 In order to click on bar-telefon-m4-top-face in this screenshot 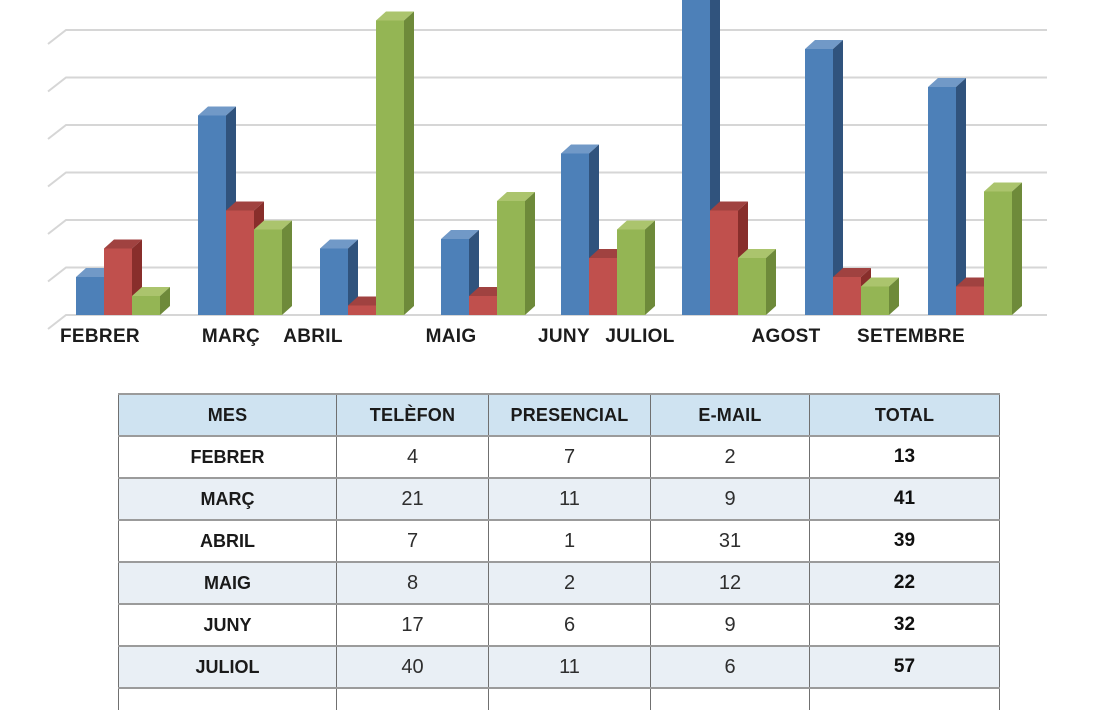, I will do `click(580, 149)`.